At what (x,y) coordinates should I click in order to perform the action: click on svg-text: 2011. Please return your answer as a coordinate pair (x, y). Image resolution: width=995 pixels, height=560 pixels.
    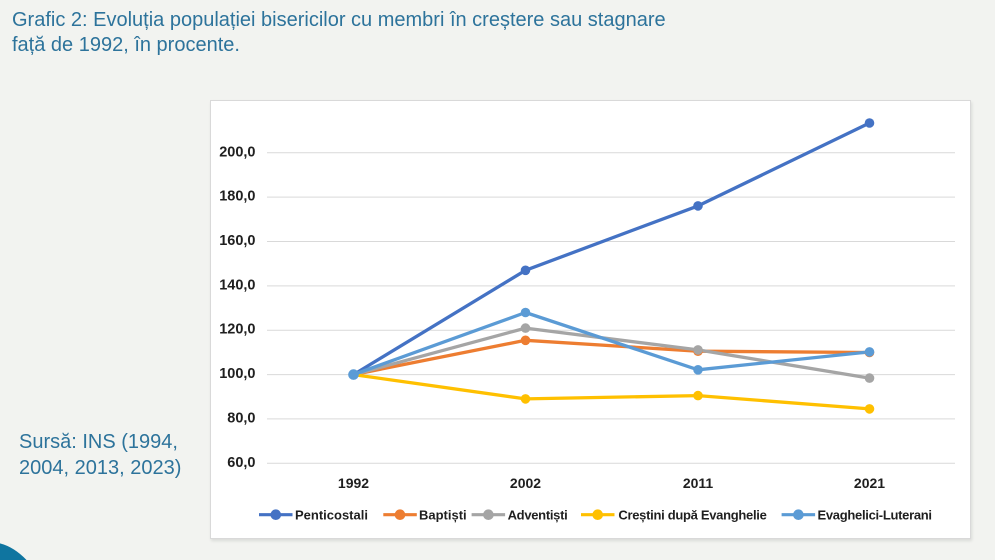
    Looking at the image, I should click on (698, 483).